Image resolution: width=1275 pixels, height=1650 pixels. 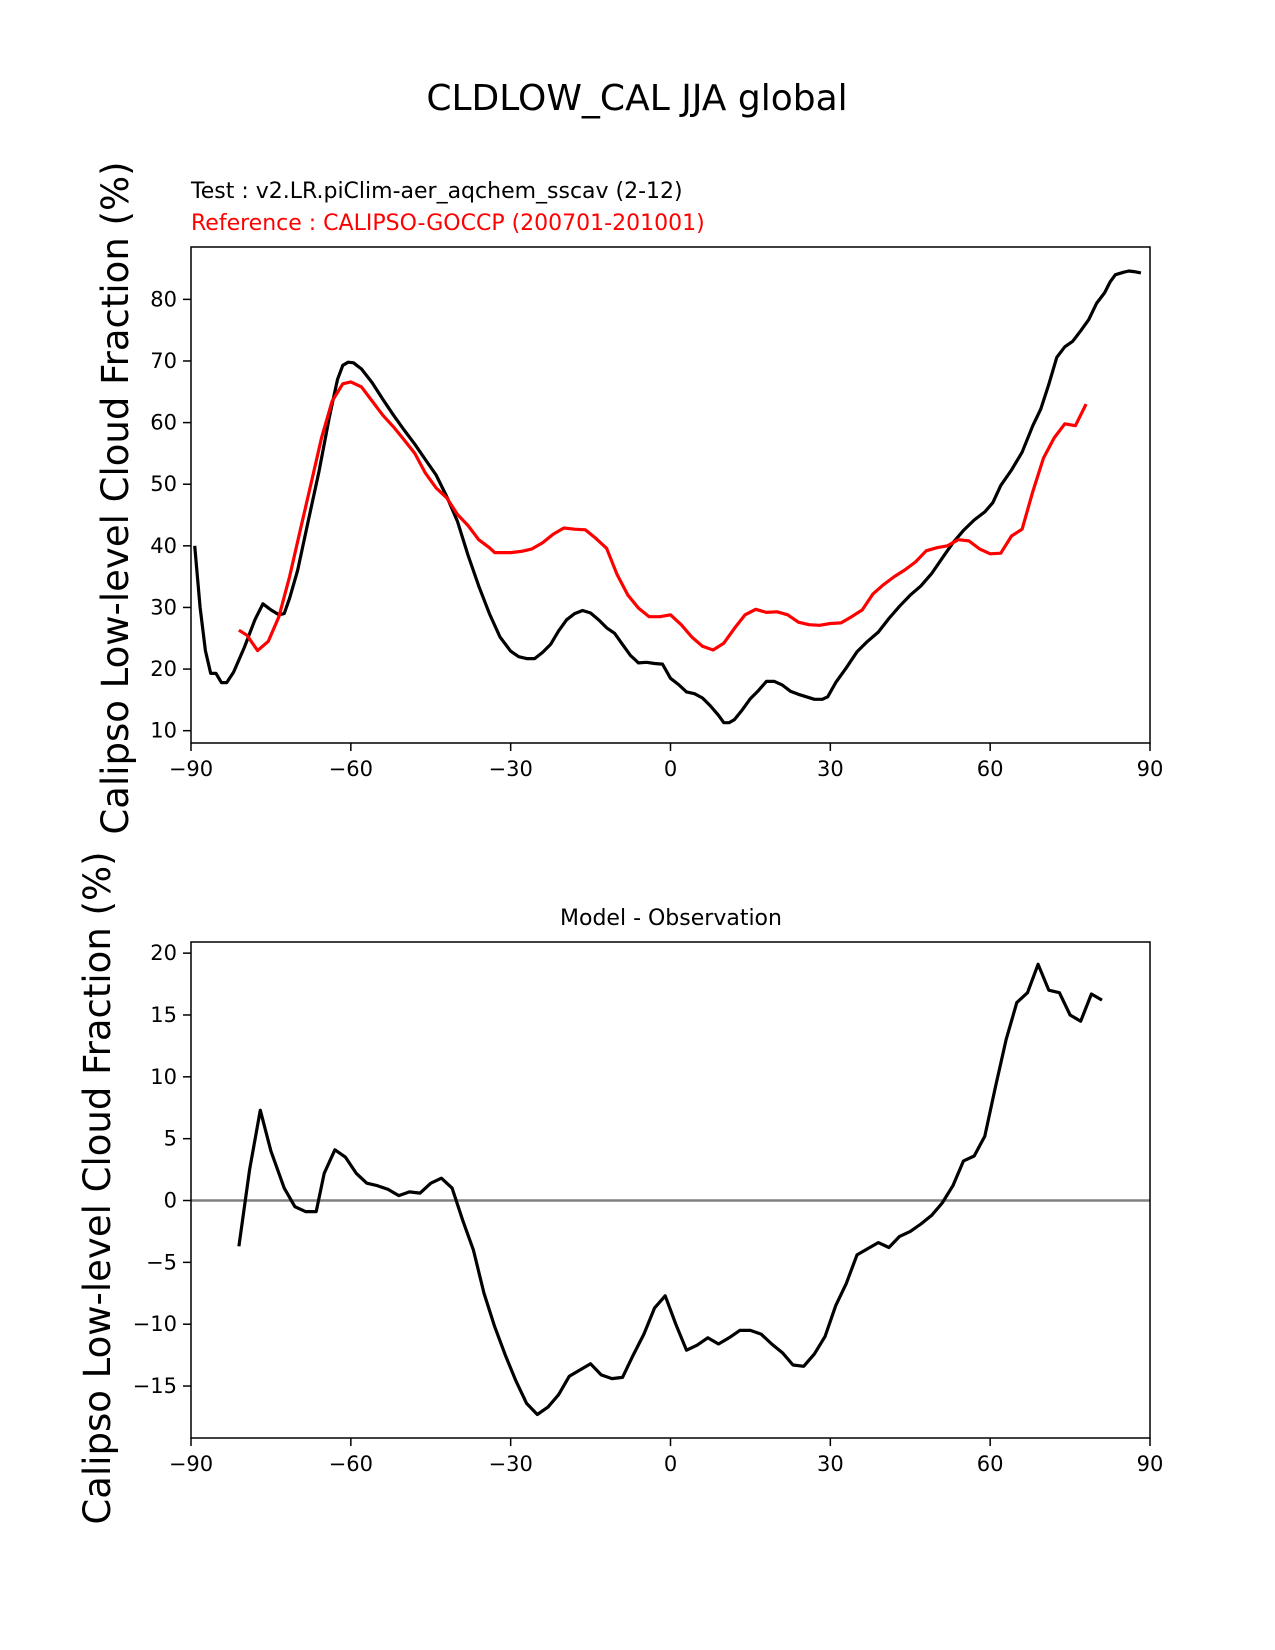 What do you see at coordinates (511, 769) in the screenshot?
I see `top-xtick-label: −30` at bounding box center [511, 769].